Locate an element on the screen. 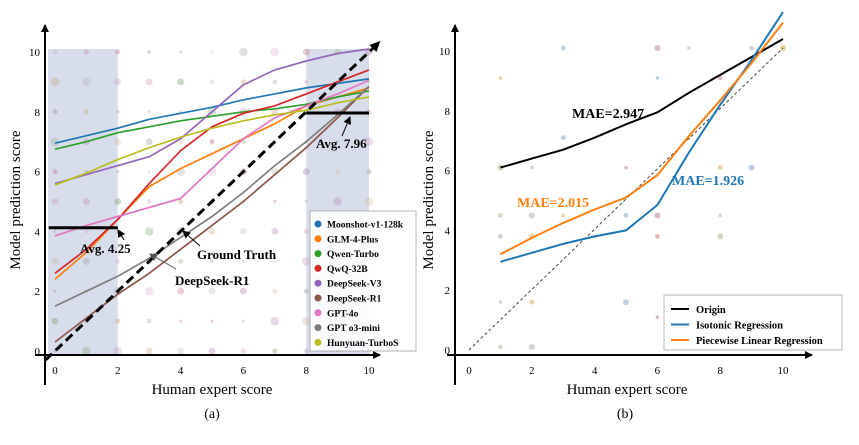 The width and height of the screenshot is (859, 445). panel-a-legend-label-hunyuan-turbos: Hunyuan-TurboS is located at coordinates (362, 344).